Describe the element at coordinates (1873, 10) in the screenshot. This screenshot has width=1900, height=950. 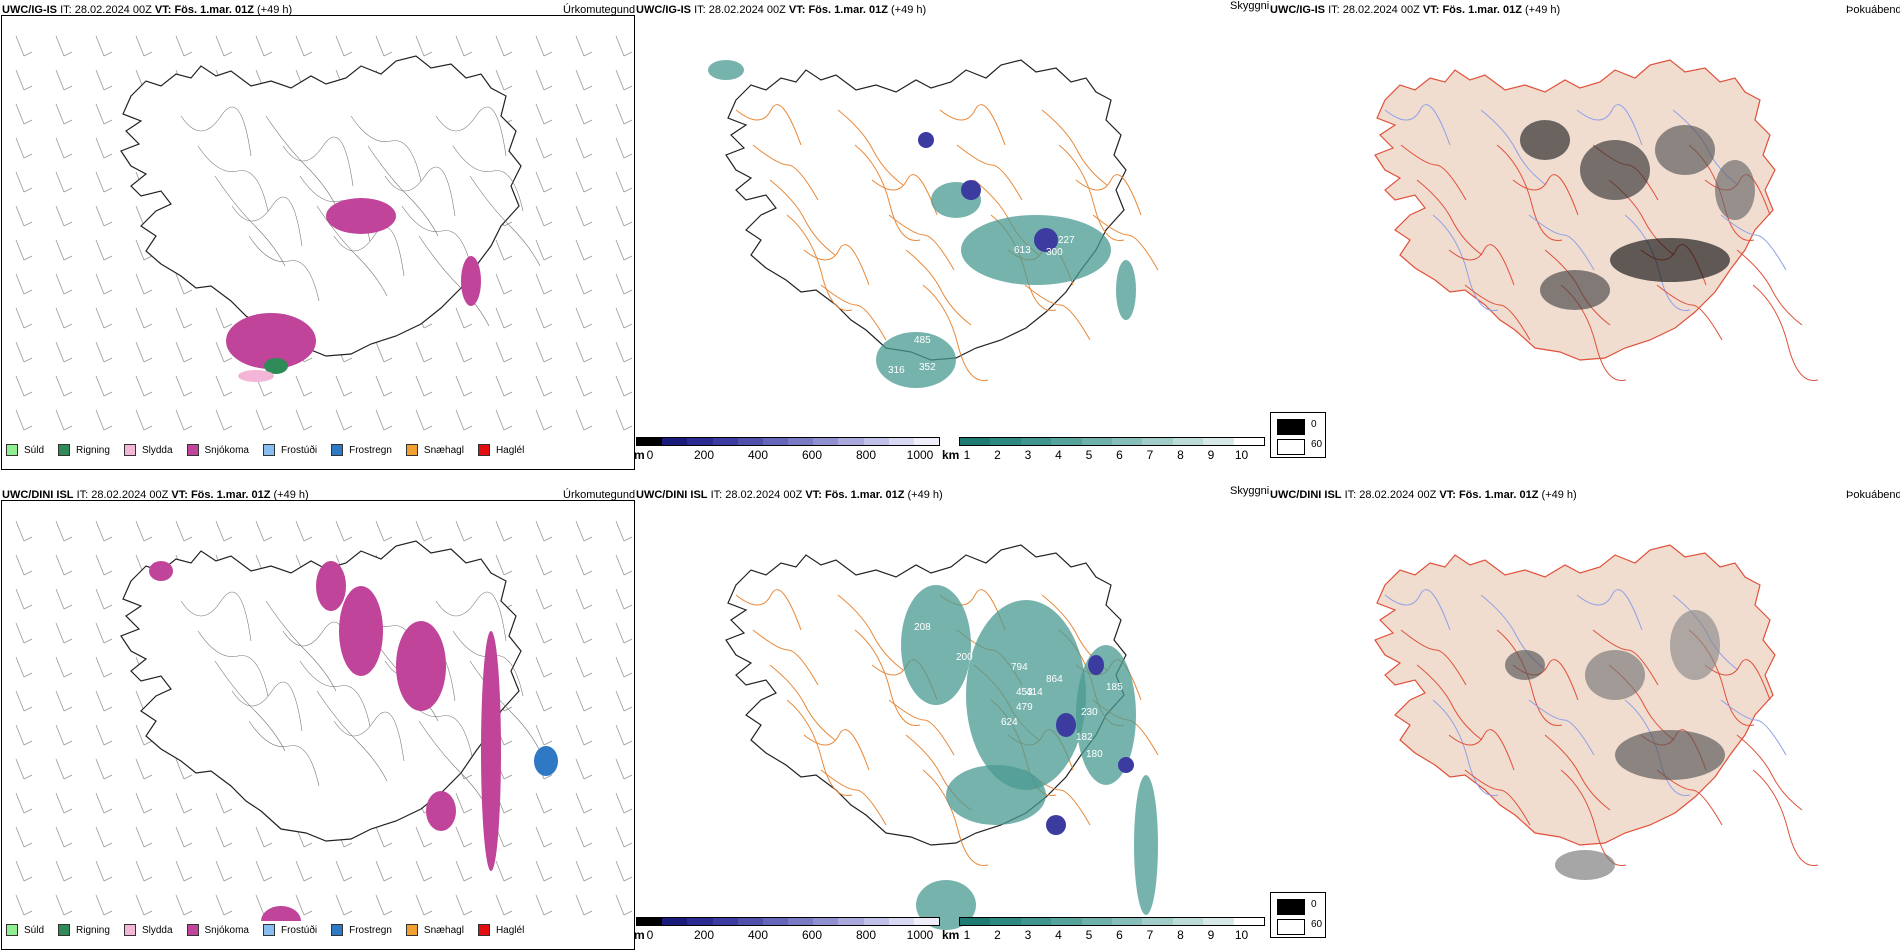
I see `fog-label: Þokuábendi` at that location.